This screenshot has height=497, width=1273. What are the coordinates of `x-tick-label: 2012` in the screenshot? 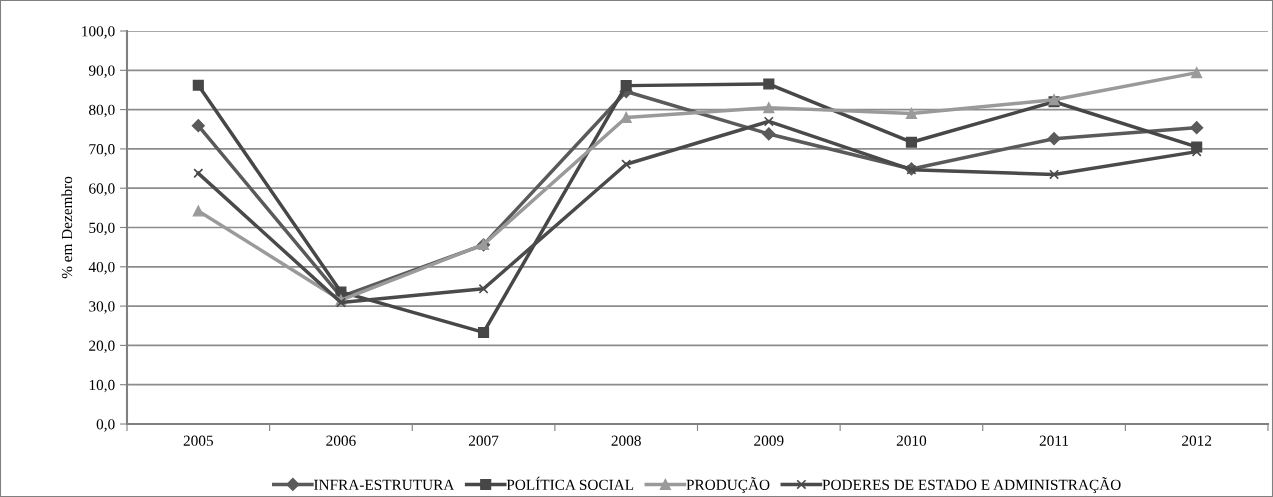 It's located at (1197, 440).